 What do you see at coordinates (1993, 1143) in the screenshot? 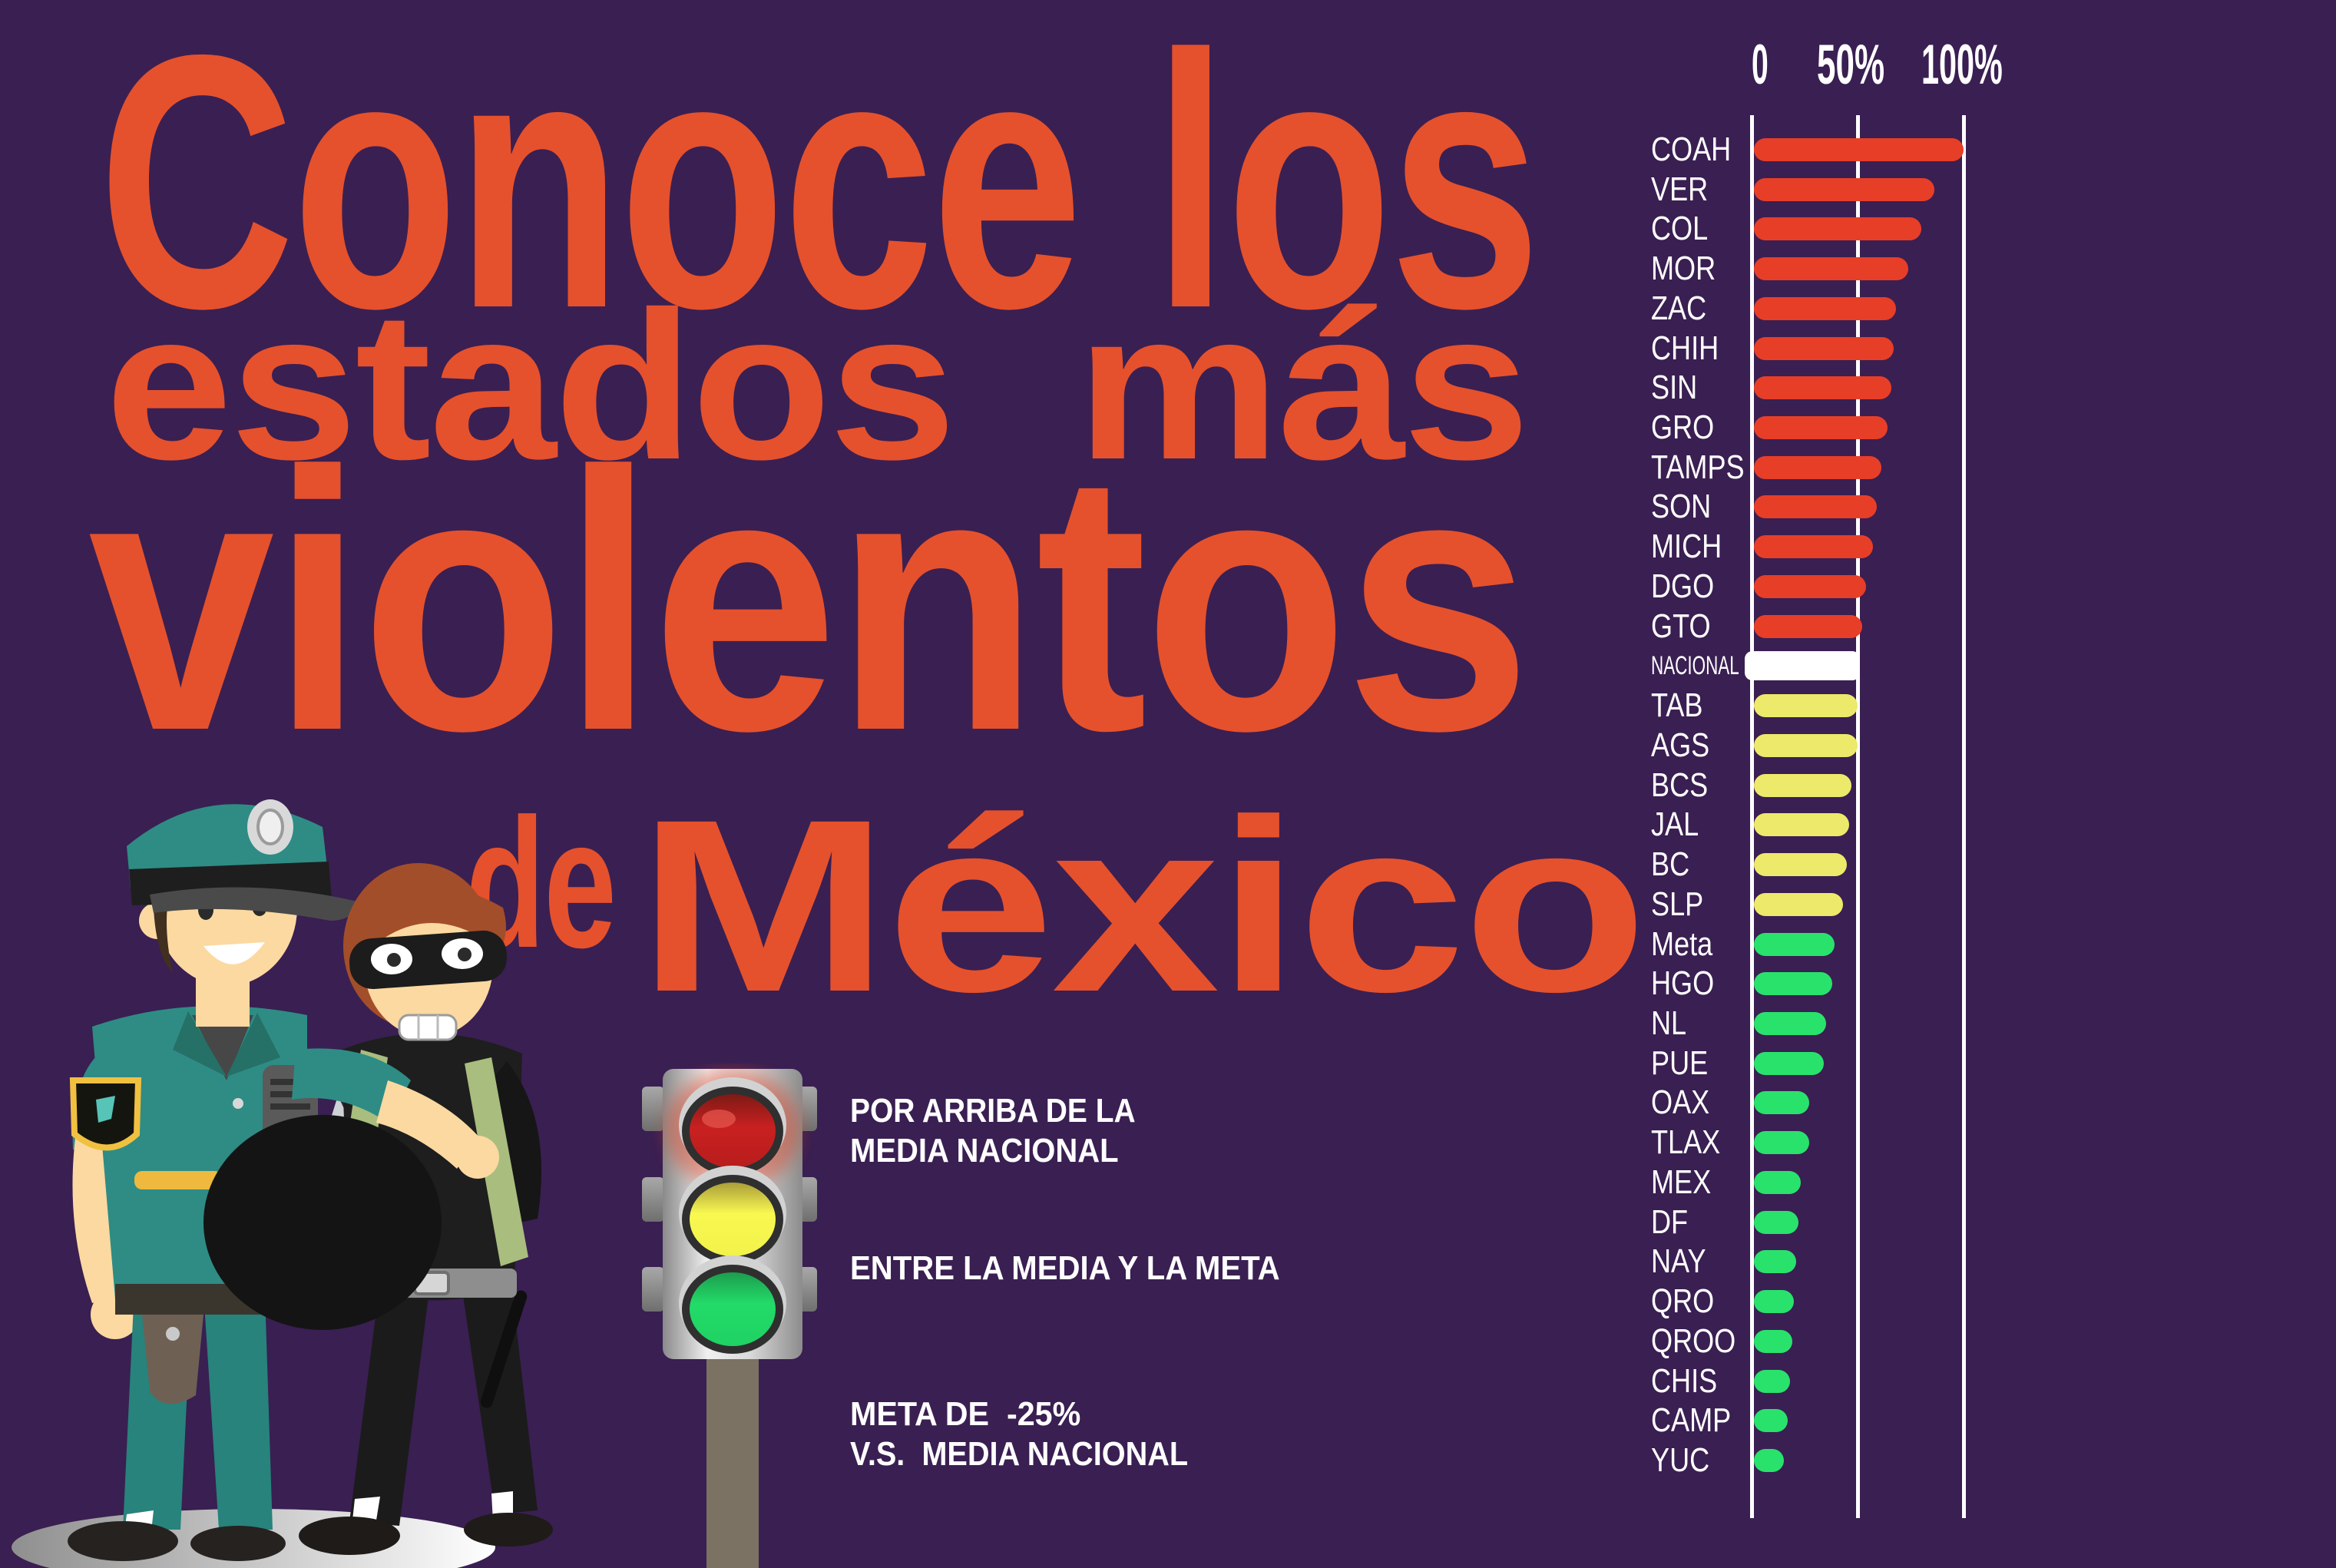
I see `chart-row: TLAX` at bounding box center [1993, 1143].